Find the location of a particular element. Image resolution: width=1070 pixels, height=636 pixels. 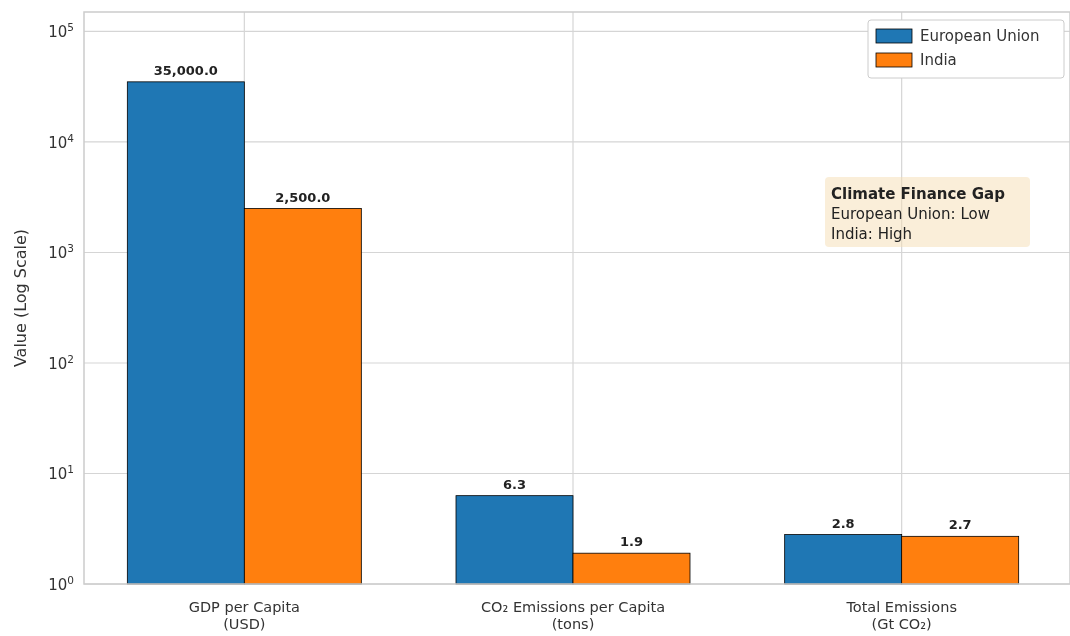

y-tick-label: 10$^{5}$ is located at coordinates (61, 31).